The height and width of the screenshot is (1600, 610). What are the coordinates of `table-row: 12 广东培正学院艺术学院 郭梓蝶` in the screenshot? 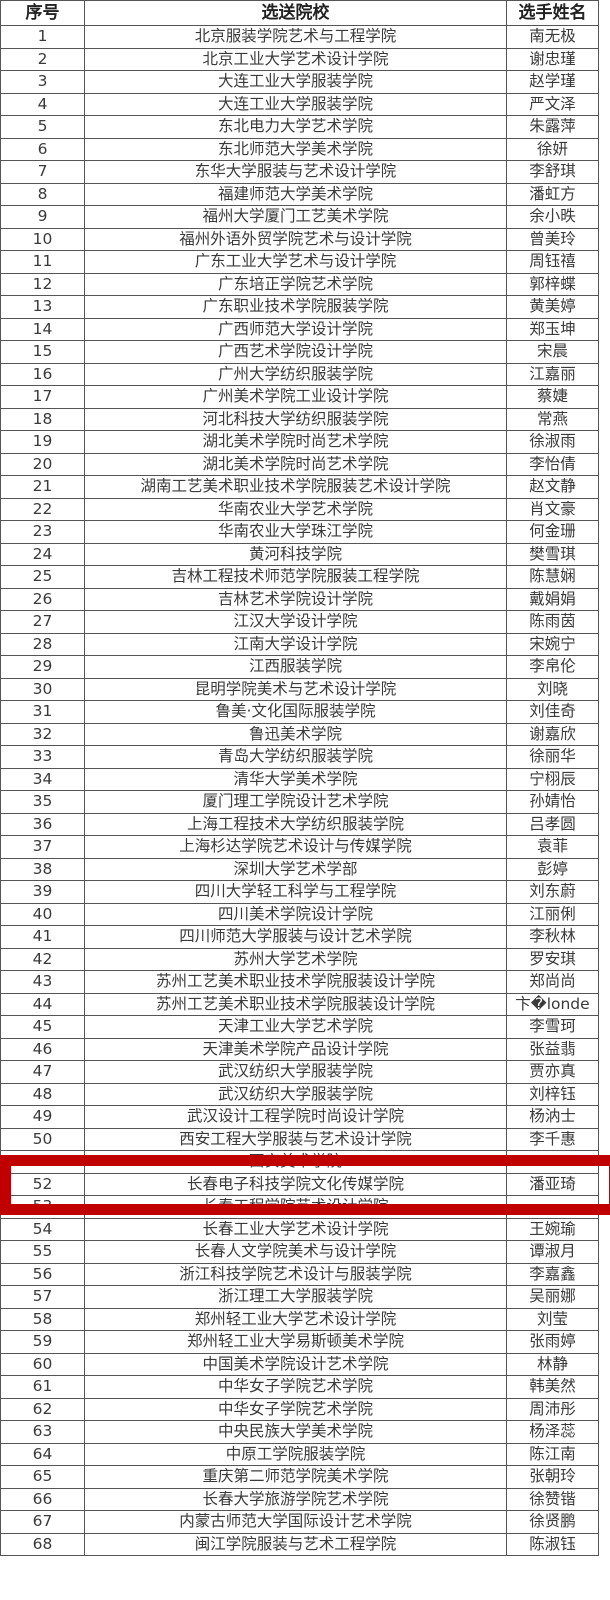 It's located at (299, 284).